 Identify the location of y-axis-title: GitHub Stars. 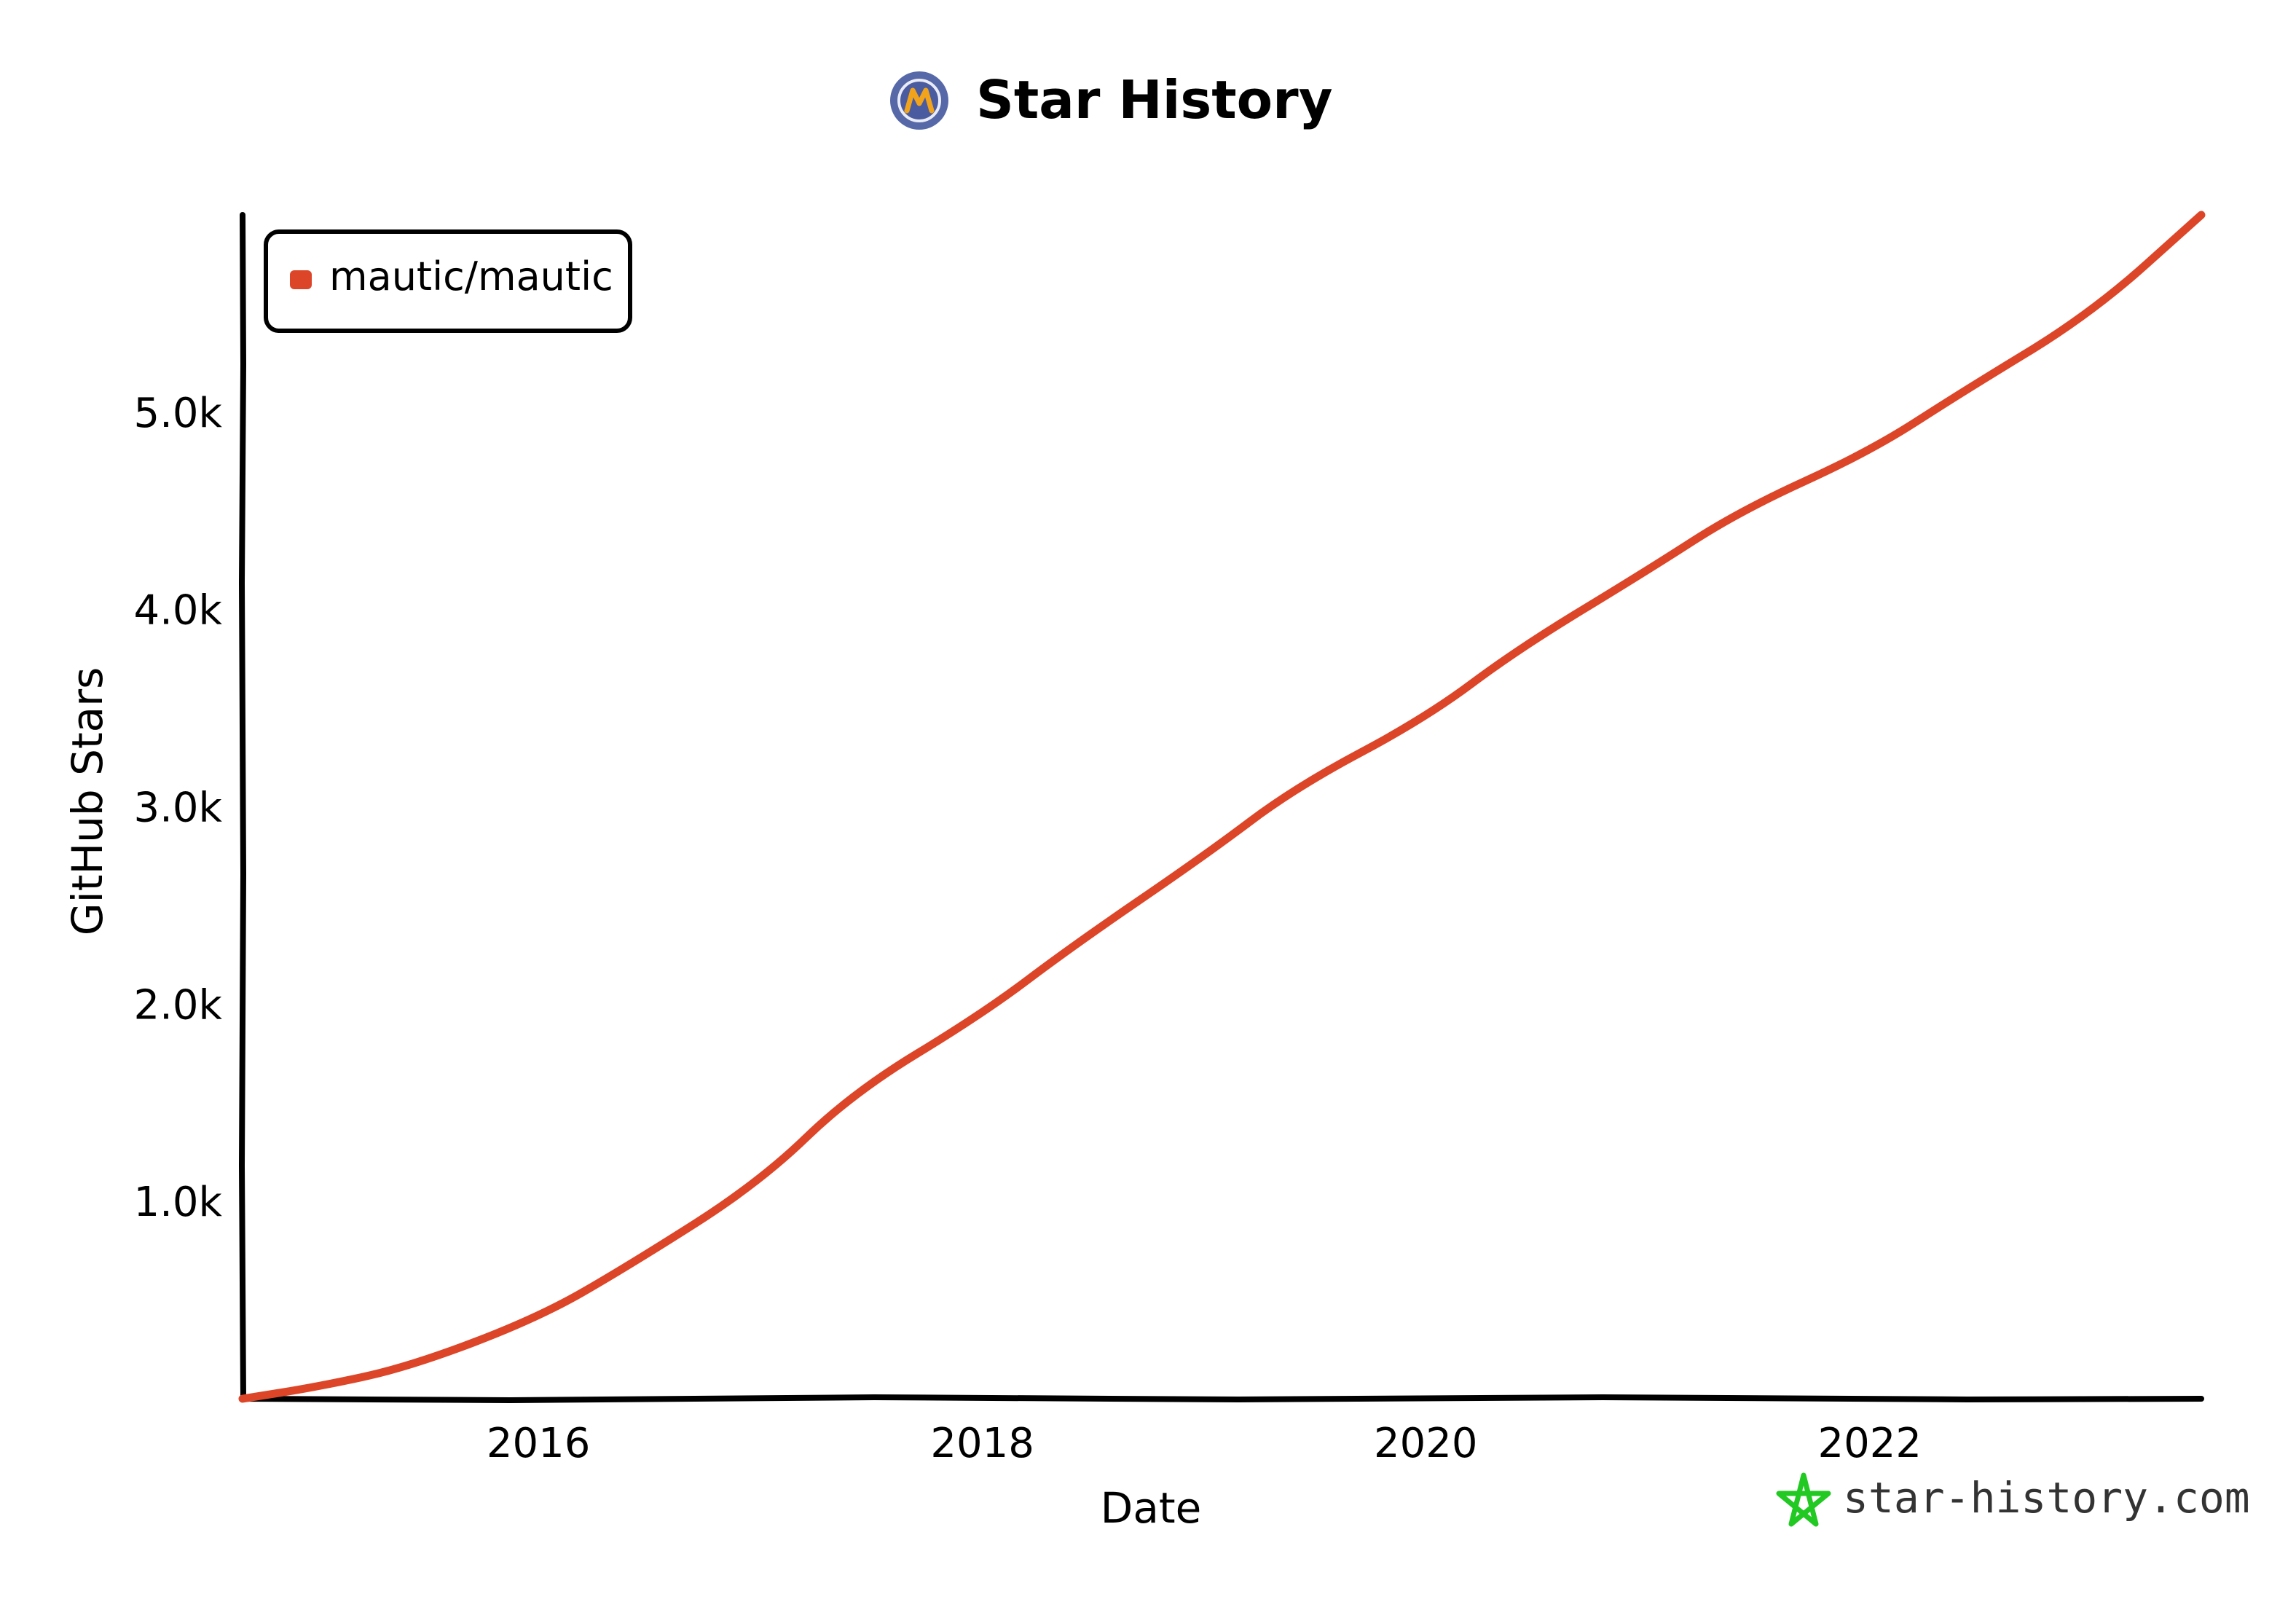
(87, 801).